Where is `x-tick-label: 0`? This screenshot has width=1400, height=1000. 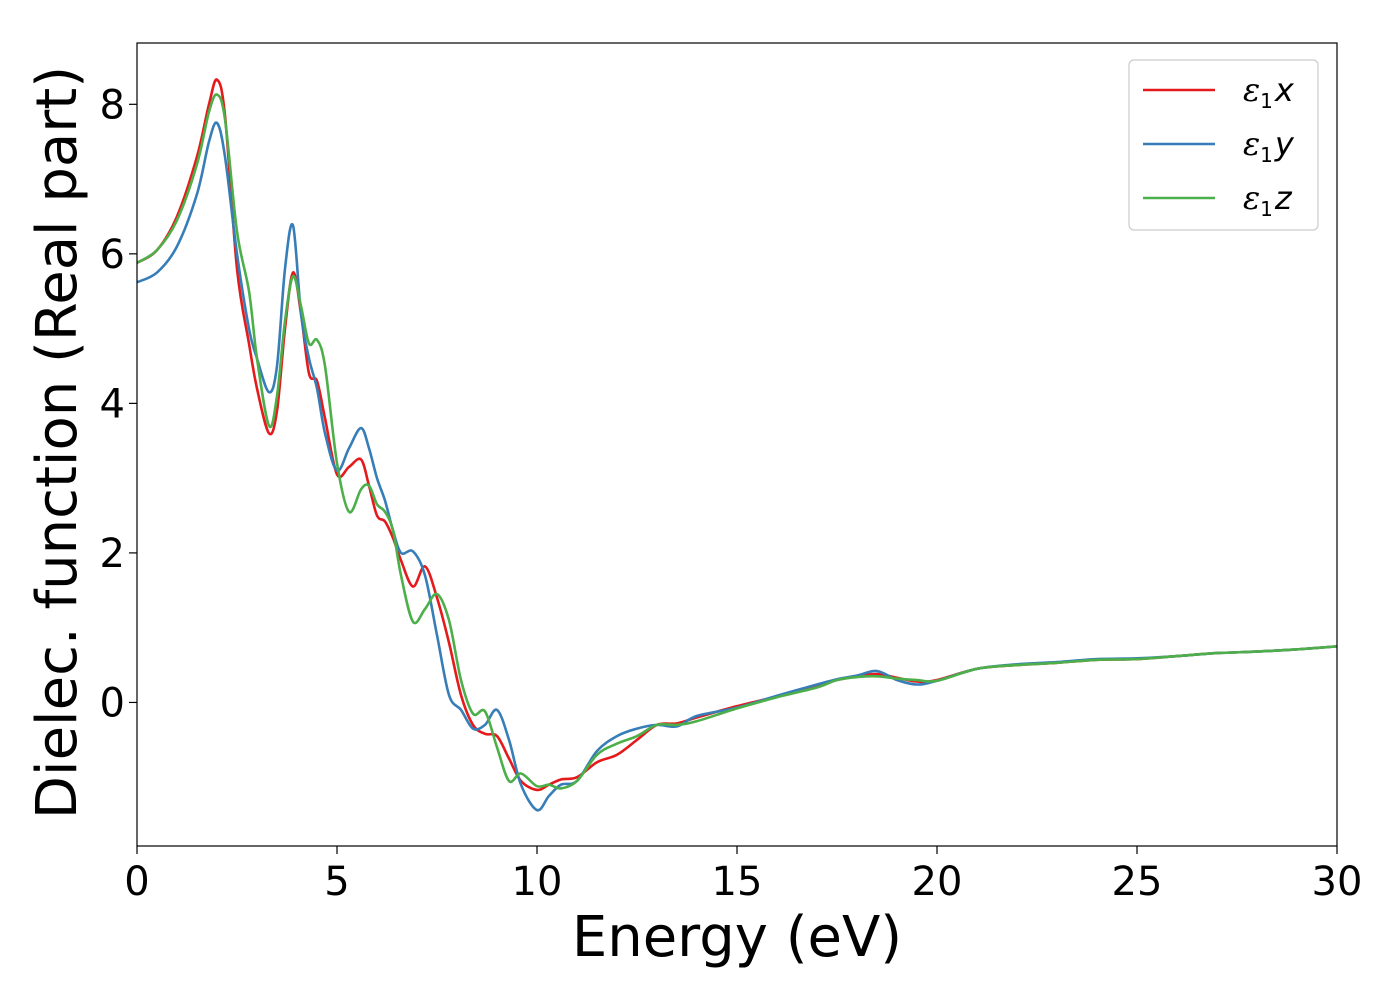
x-tick-label: 0 is located at coordinates (136, 882).